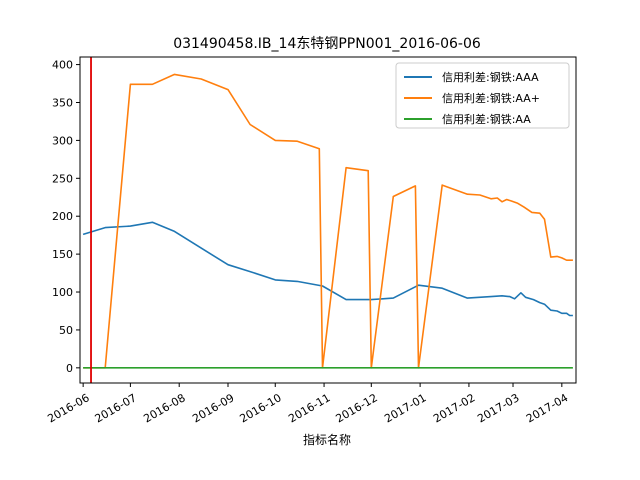  What do you see at coordinates (491, 98) in the screenshot?
I see `legend-label: 信用利差:钢铁:AA+` at bounding box center [491, 98].